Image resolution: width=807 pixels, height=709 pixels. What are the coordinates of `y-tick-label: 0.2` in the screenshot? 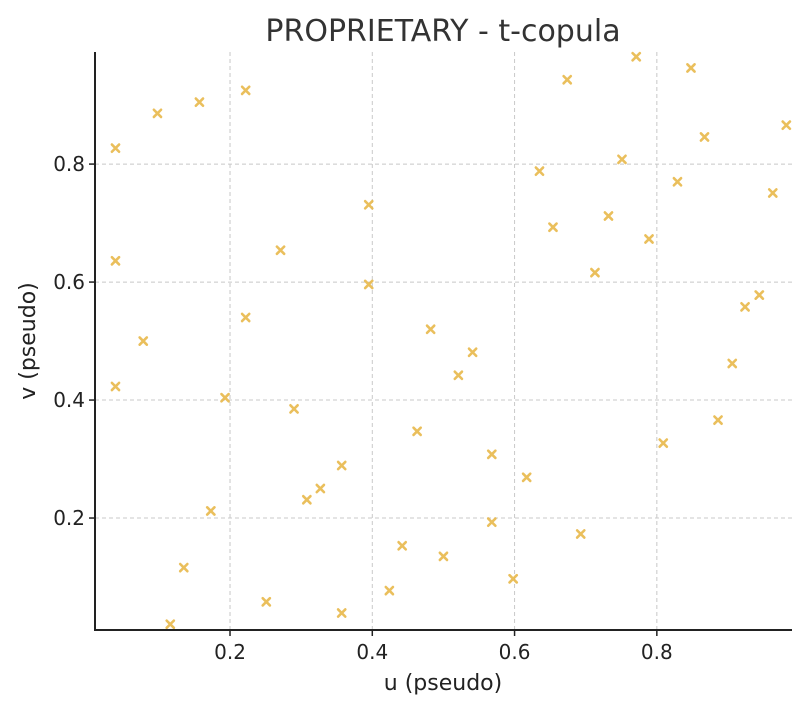 It's located at (69, 518).